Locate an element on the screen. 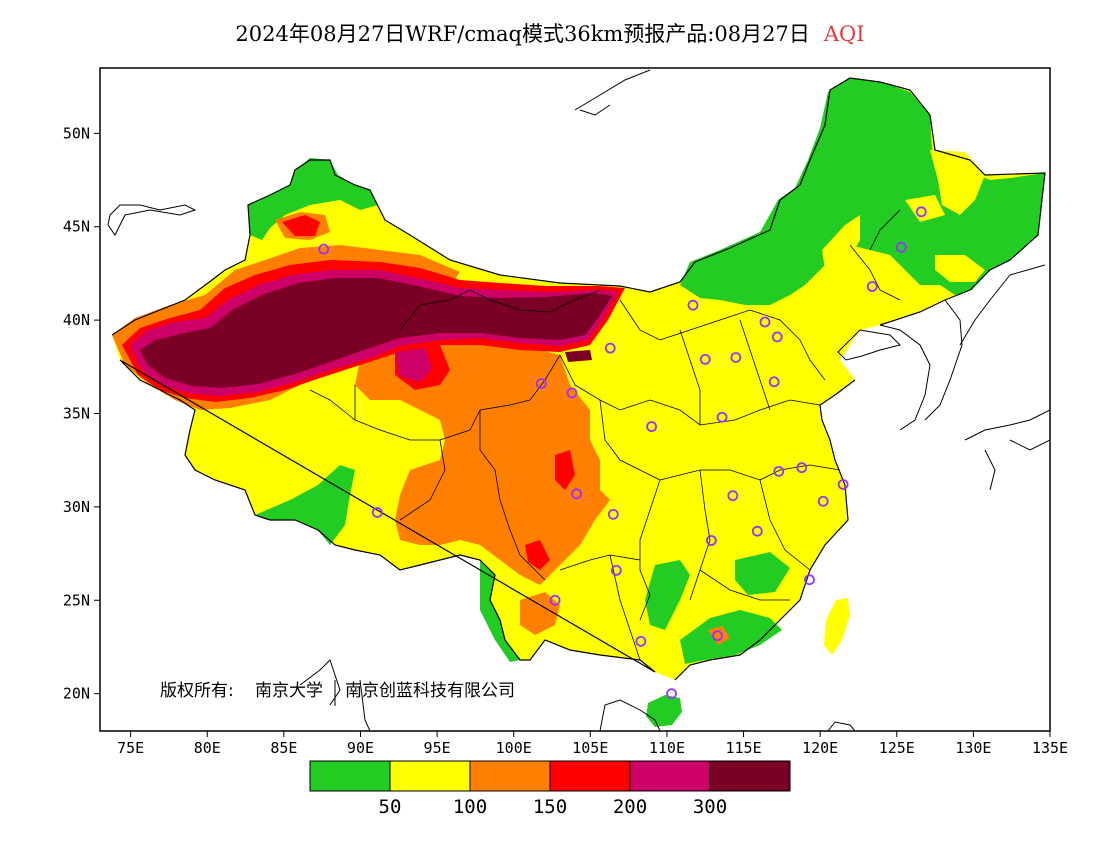 The image size is (1100, 850). y-tick-label: 35N is located at coordinates (76, 414).